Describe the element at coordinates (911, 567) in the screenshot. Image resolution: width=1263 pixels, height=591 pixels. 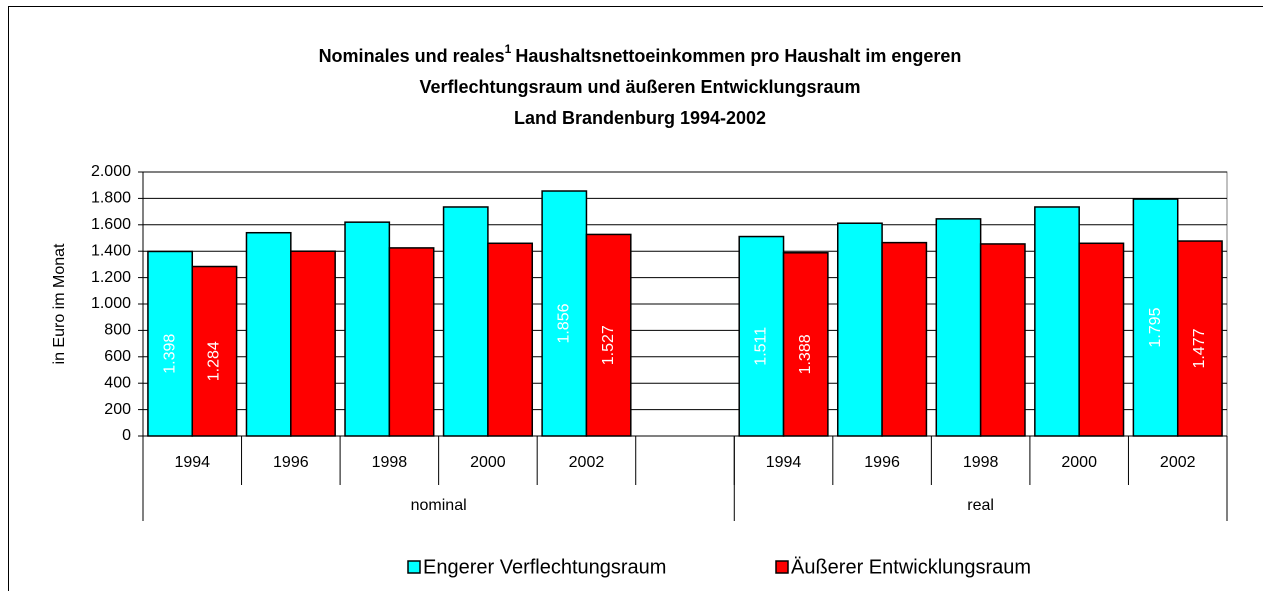
I see `legend-label: Äußerer Entwicklungsraum` at that location.